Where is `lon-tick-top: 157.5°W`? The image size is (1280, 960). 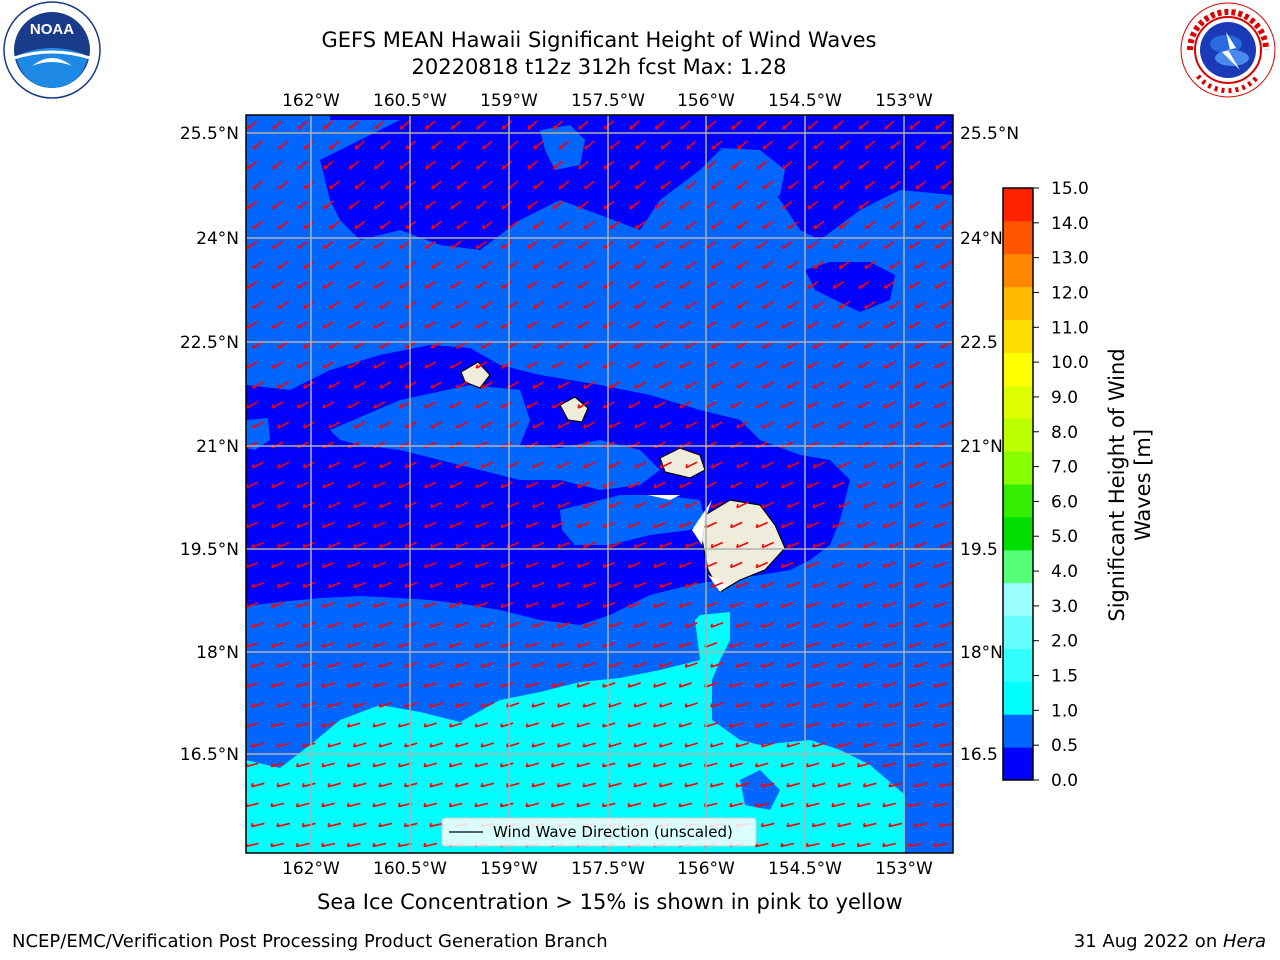
lon-tick-top: 157.5°W is located at coordinates (608, 101).